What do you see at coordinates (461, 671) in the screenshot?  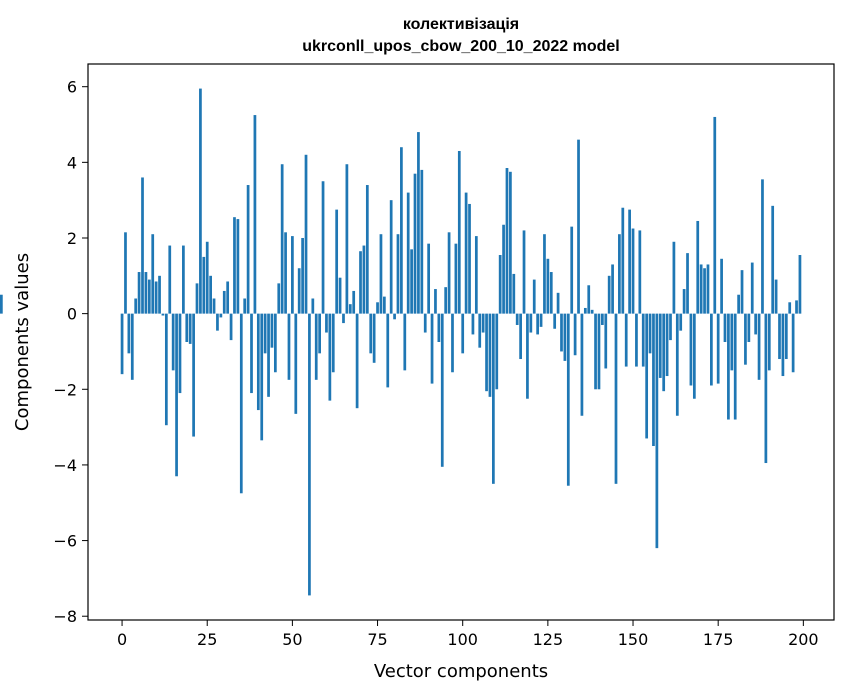 I see `x-axis-label: Vector components` at bounding box center [461, 671].